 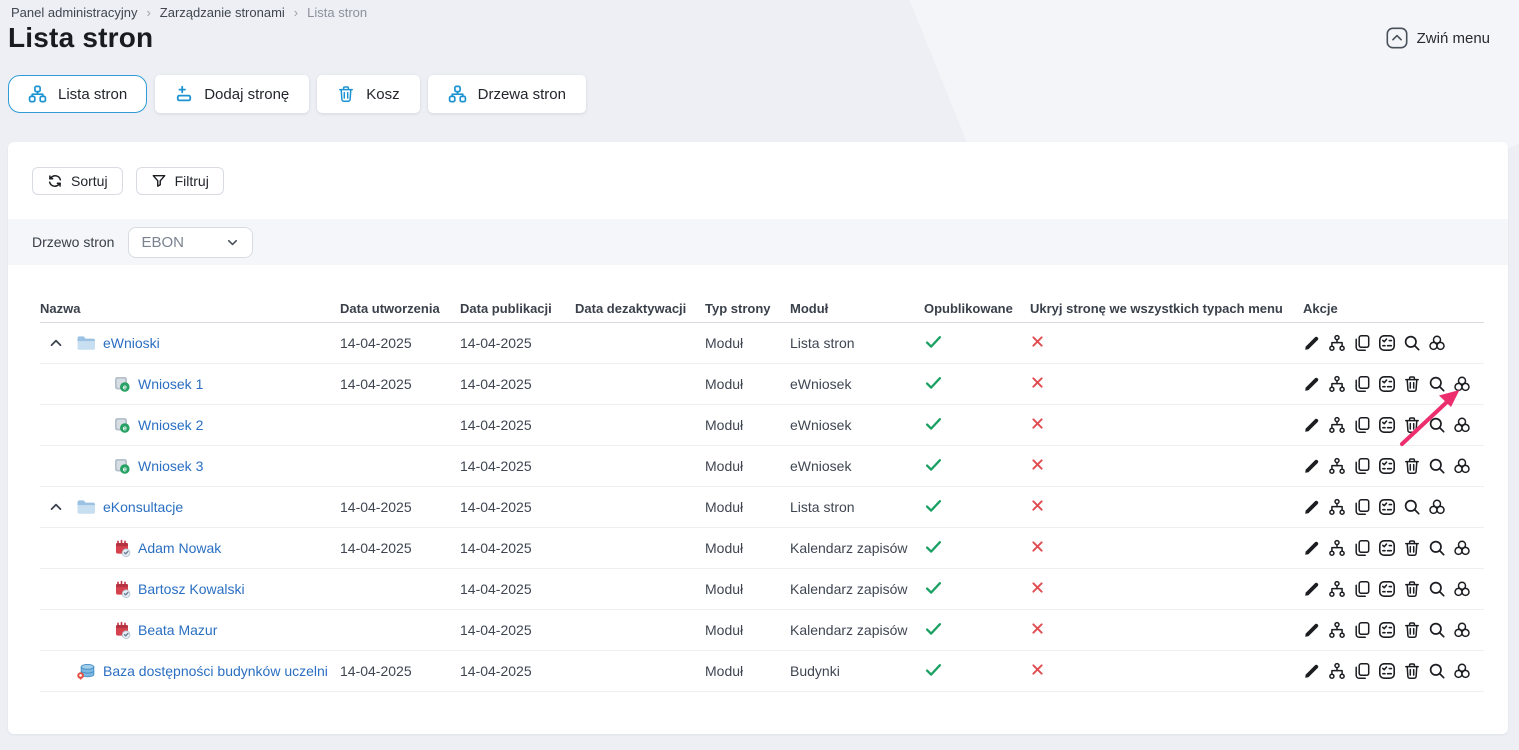 I want to click on page-name-link: Baza dostępności budynków uczelni, so click(x=215, y=671).